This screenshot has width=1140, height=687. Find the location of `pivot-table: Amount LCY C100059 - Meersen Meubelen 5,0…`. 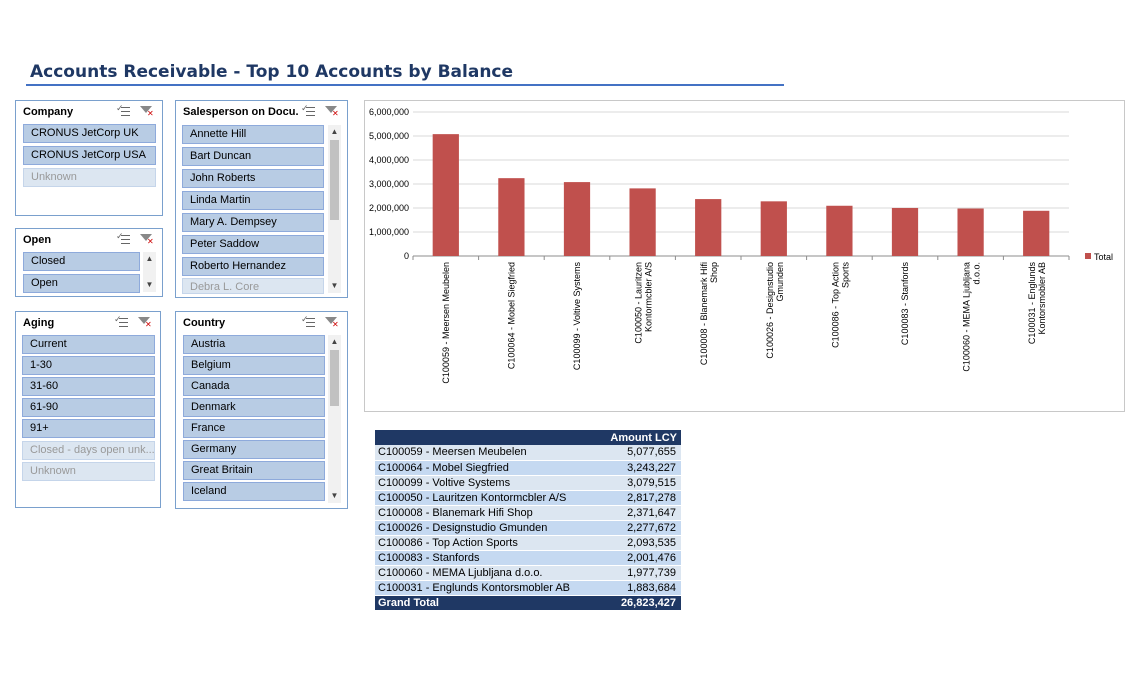

pivot-table: Amount LCY C100059 - Meersen Meubelen 5,0… is located at coordinates (528, 520).